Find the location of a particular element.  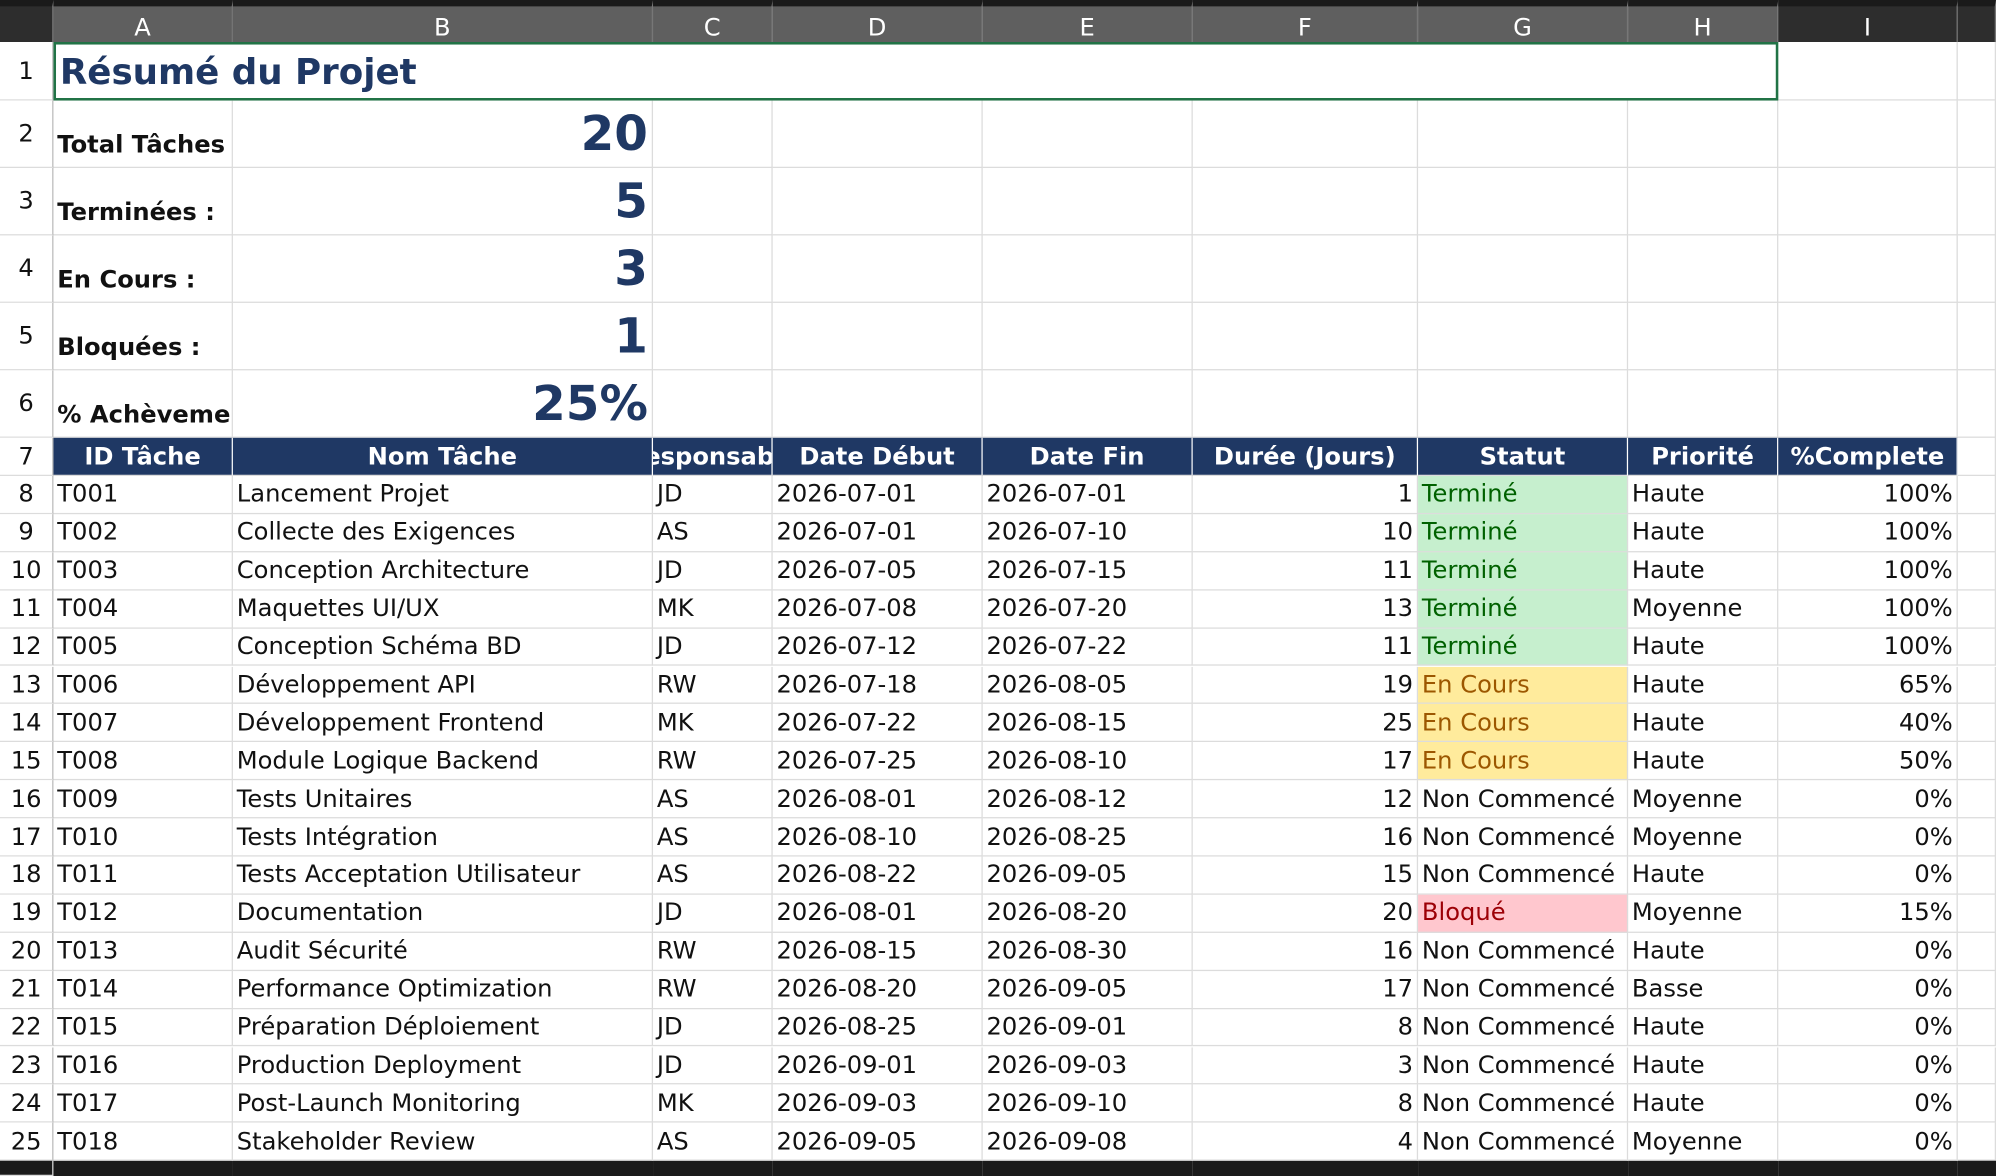

table-cell: 3 is located at coordinates (1305, 1065).